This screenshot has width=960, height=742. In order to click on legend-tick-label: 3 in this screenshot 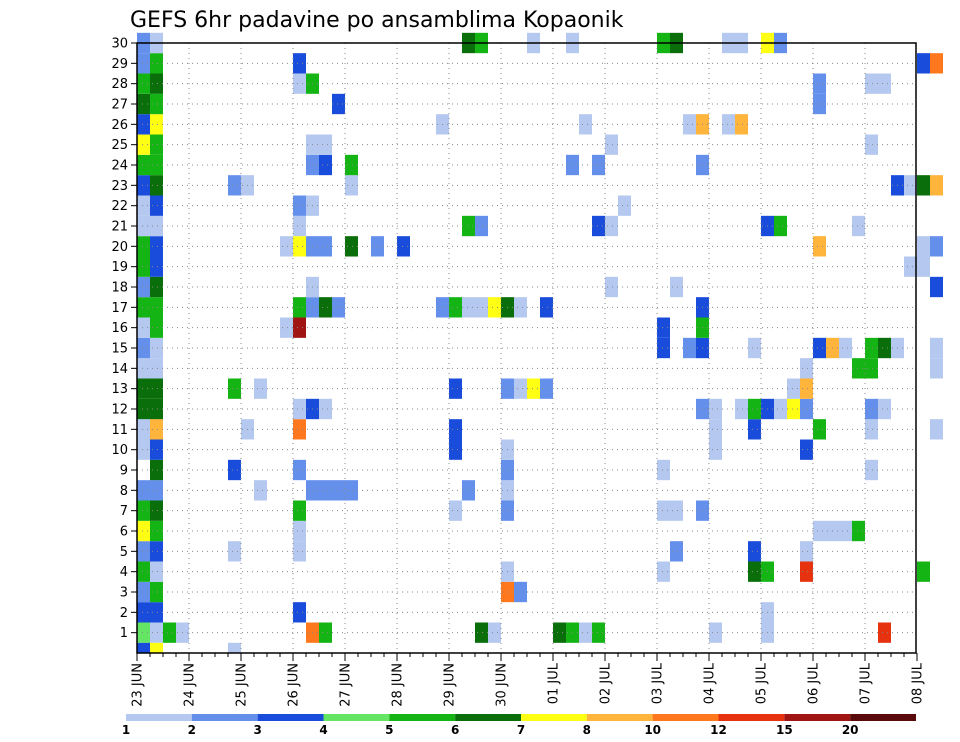, I will do `click(257, 730)`.